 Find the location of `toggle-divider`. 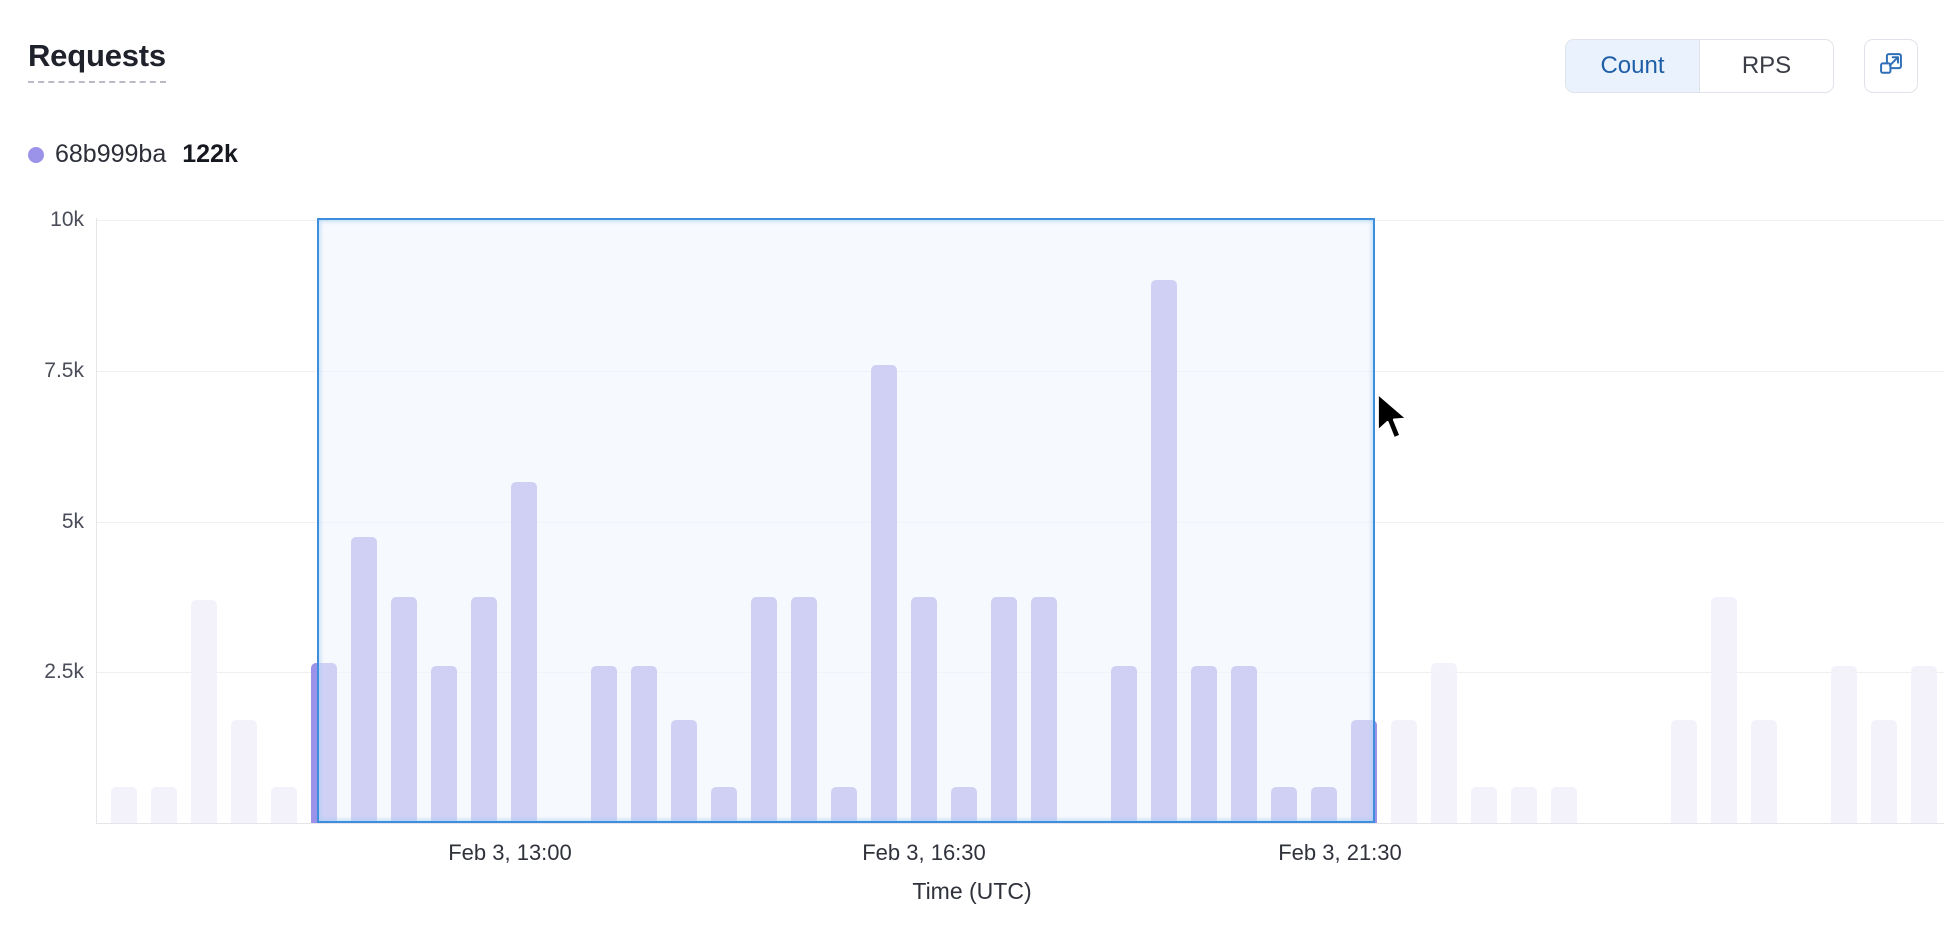

toggle-divider is located at coordinates (1699, 66).